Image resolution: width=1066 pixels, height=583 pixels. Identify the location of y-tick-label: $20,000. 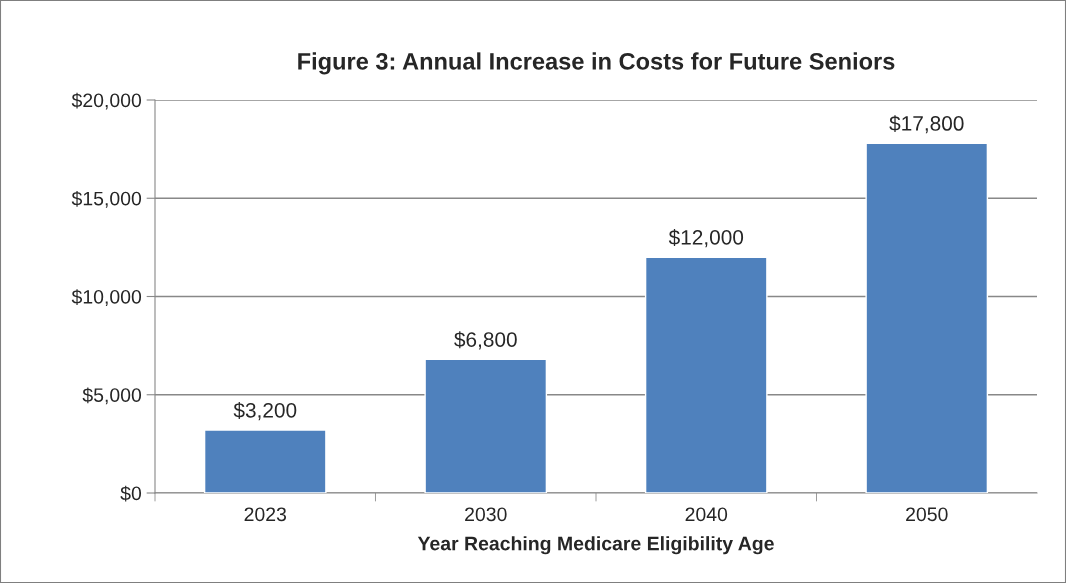
(106, 101).